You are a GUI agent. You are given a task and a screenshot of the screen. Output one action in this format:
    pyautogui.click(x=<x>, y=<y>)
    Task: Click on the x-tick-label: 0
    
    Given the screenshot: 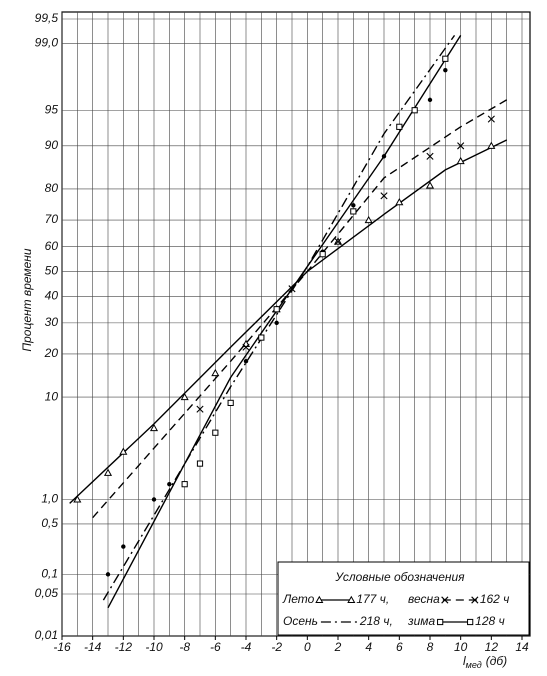 What is the action you would take?
    pyautogui.click(x=307, y=647)
    